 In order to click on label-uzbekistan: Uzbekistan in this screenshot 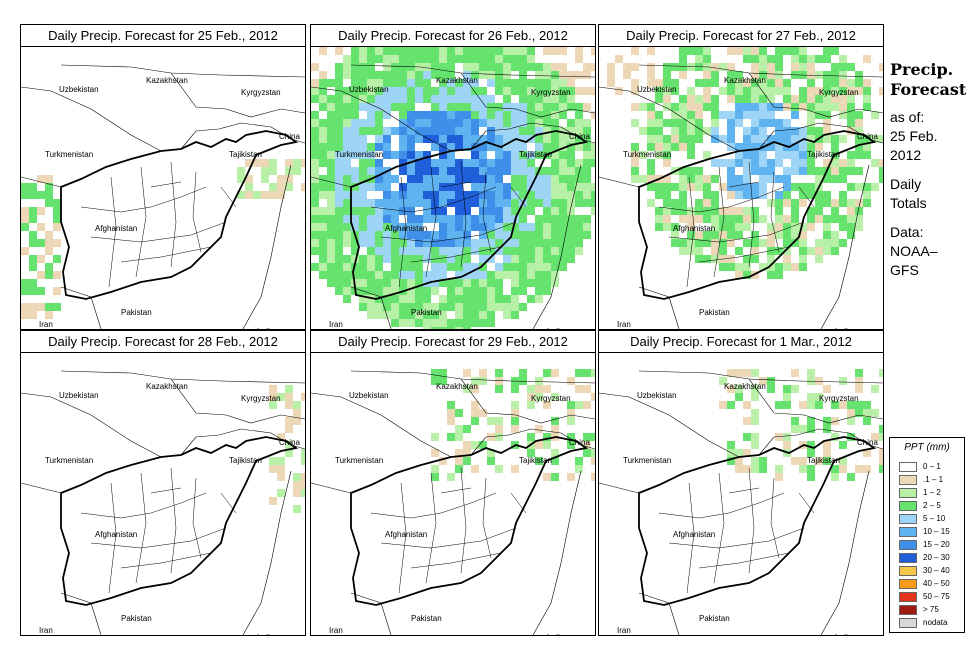, I will do `click(657, 89)`.